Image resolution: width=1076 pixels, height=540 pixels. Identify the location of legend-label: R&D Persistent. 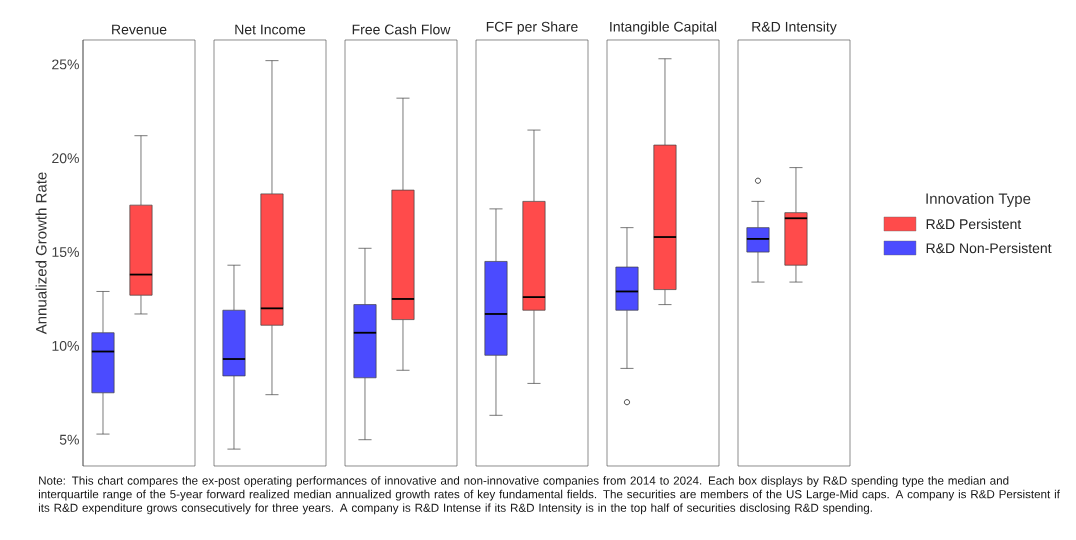
(974, 224).